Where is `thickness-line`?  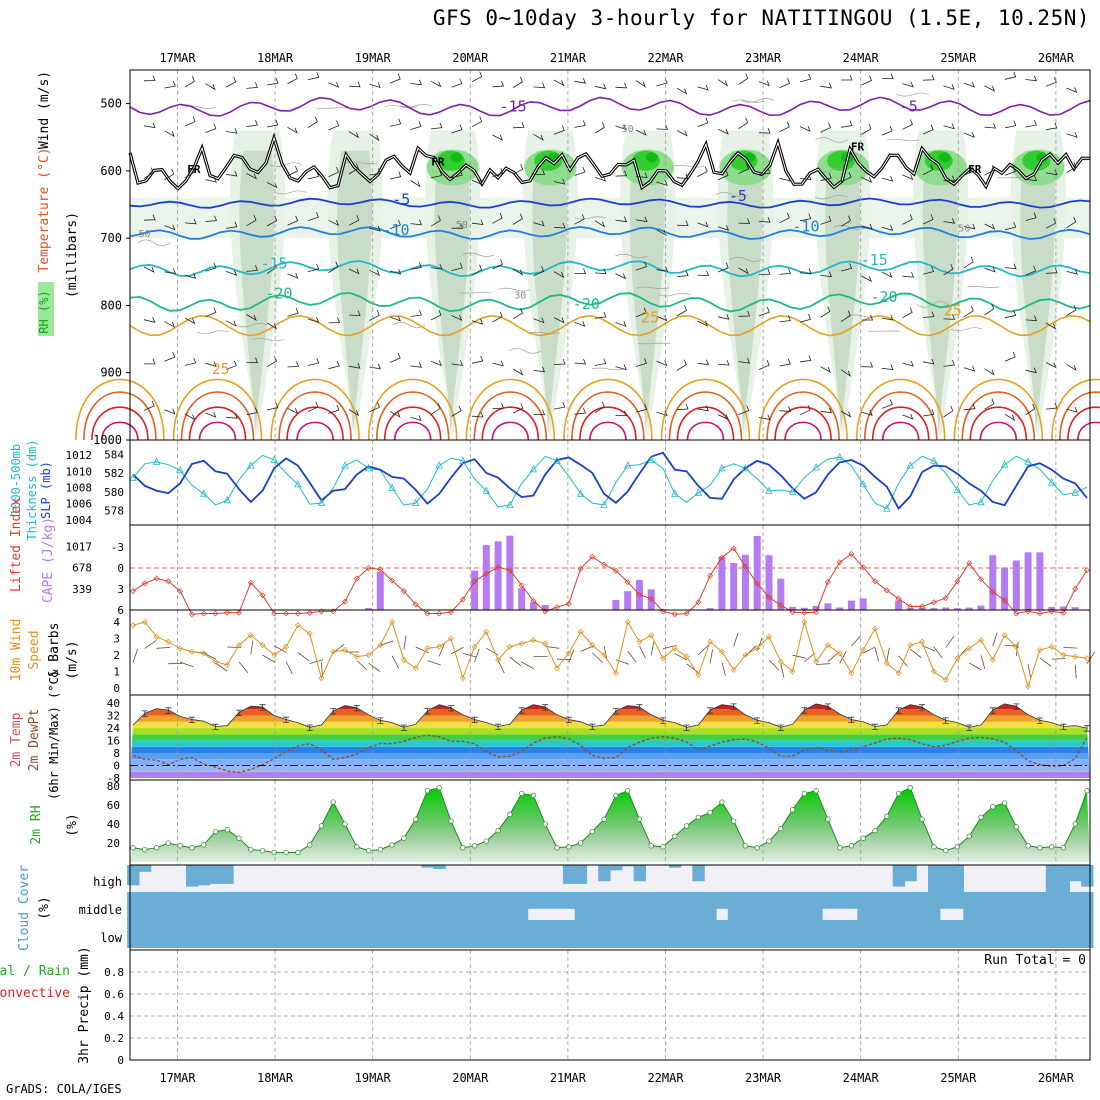 thickness-line is located at coordinates (610, 482).